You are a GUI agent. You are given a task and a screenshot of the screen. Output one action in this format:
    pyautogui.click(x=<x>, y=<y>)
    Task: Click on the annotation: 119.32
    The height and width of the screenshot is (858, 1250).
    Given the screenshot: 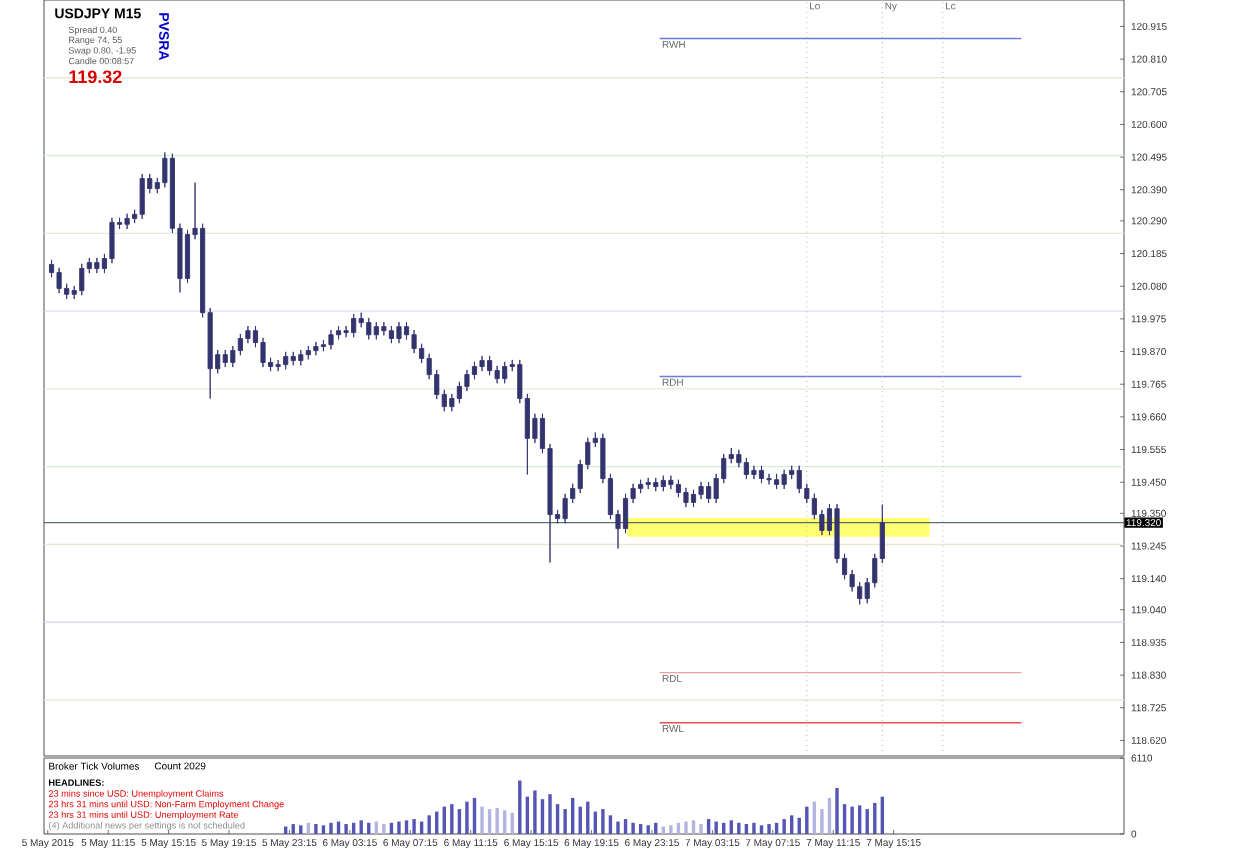 What is the action you would take?
    pyautogui.click(x=95, y=77)
    